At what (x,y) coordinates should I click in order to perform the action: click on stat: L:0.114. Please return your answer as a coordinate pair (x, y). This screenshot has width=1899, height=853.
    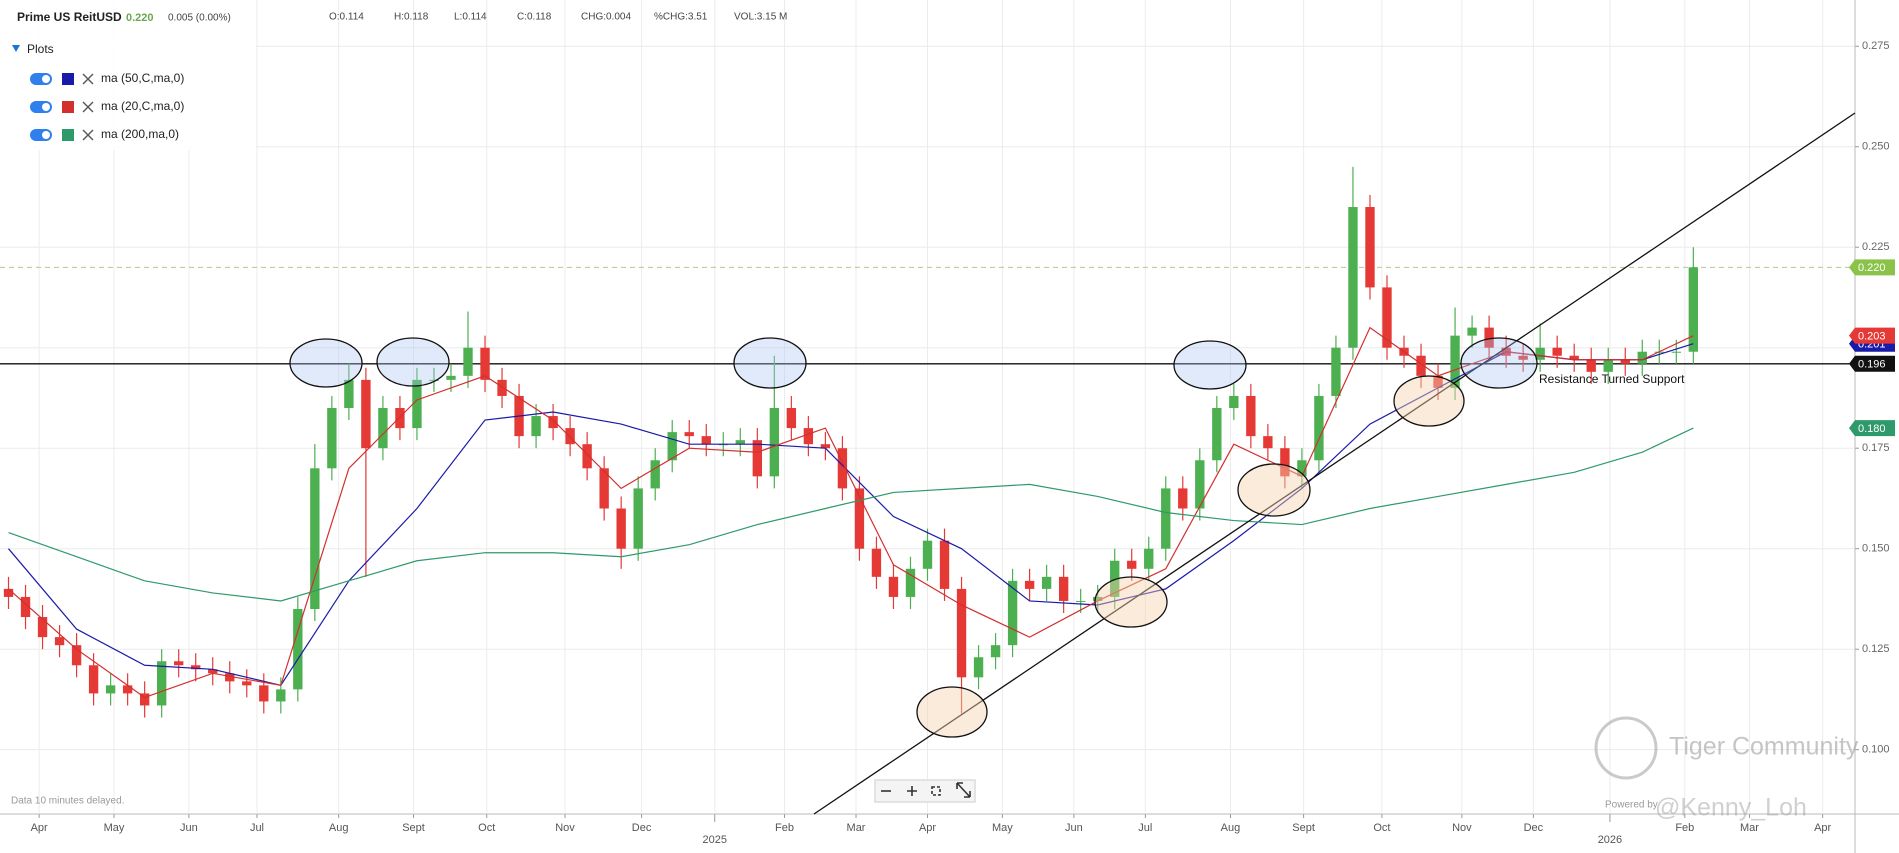
    Looking at the image, I should click on (470, 17).